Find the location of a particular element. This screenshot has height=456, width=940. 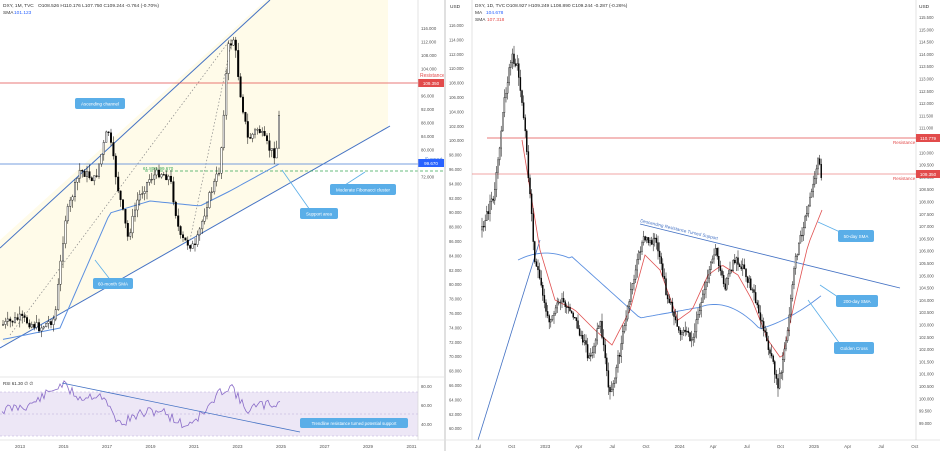

resistance-price-text: 110.779 is located at coordinates (928, 138).